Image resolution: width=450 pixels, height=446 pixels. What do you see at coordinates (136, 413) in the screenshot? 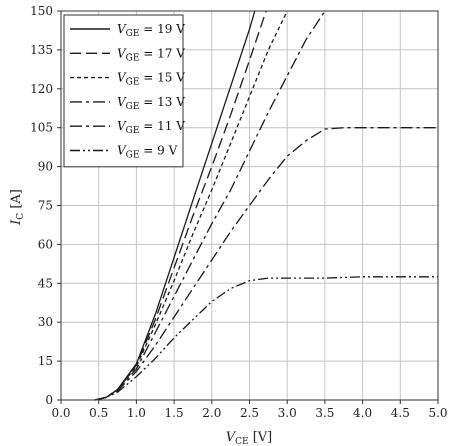
I see `x-tick-label: 1.0` at bounding box center [136, 413].